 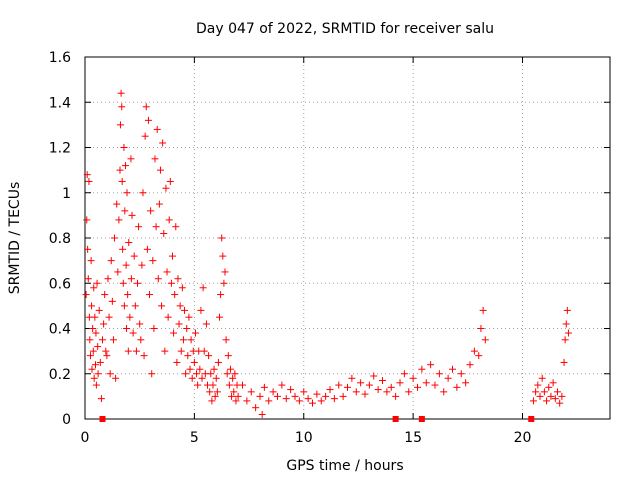 I want to click on y-tick-label: 1, so click(x=66, y=194).